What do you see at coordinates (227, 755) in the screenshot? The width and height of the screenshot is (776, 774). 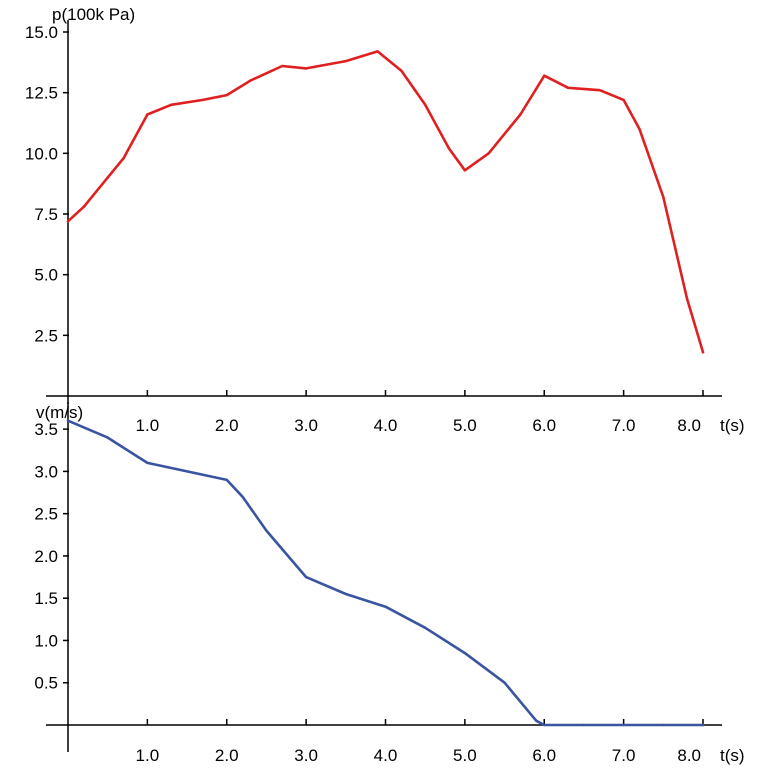 I see `velocity-x-tick-label: 2.0` at bounding box center [227, 755].